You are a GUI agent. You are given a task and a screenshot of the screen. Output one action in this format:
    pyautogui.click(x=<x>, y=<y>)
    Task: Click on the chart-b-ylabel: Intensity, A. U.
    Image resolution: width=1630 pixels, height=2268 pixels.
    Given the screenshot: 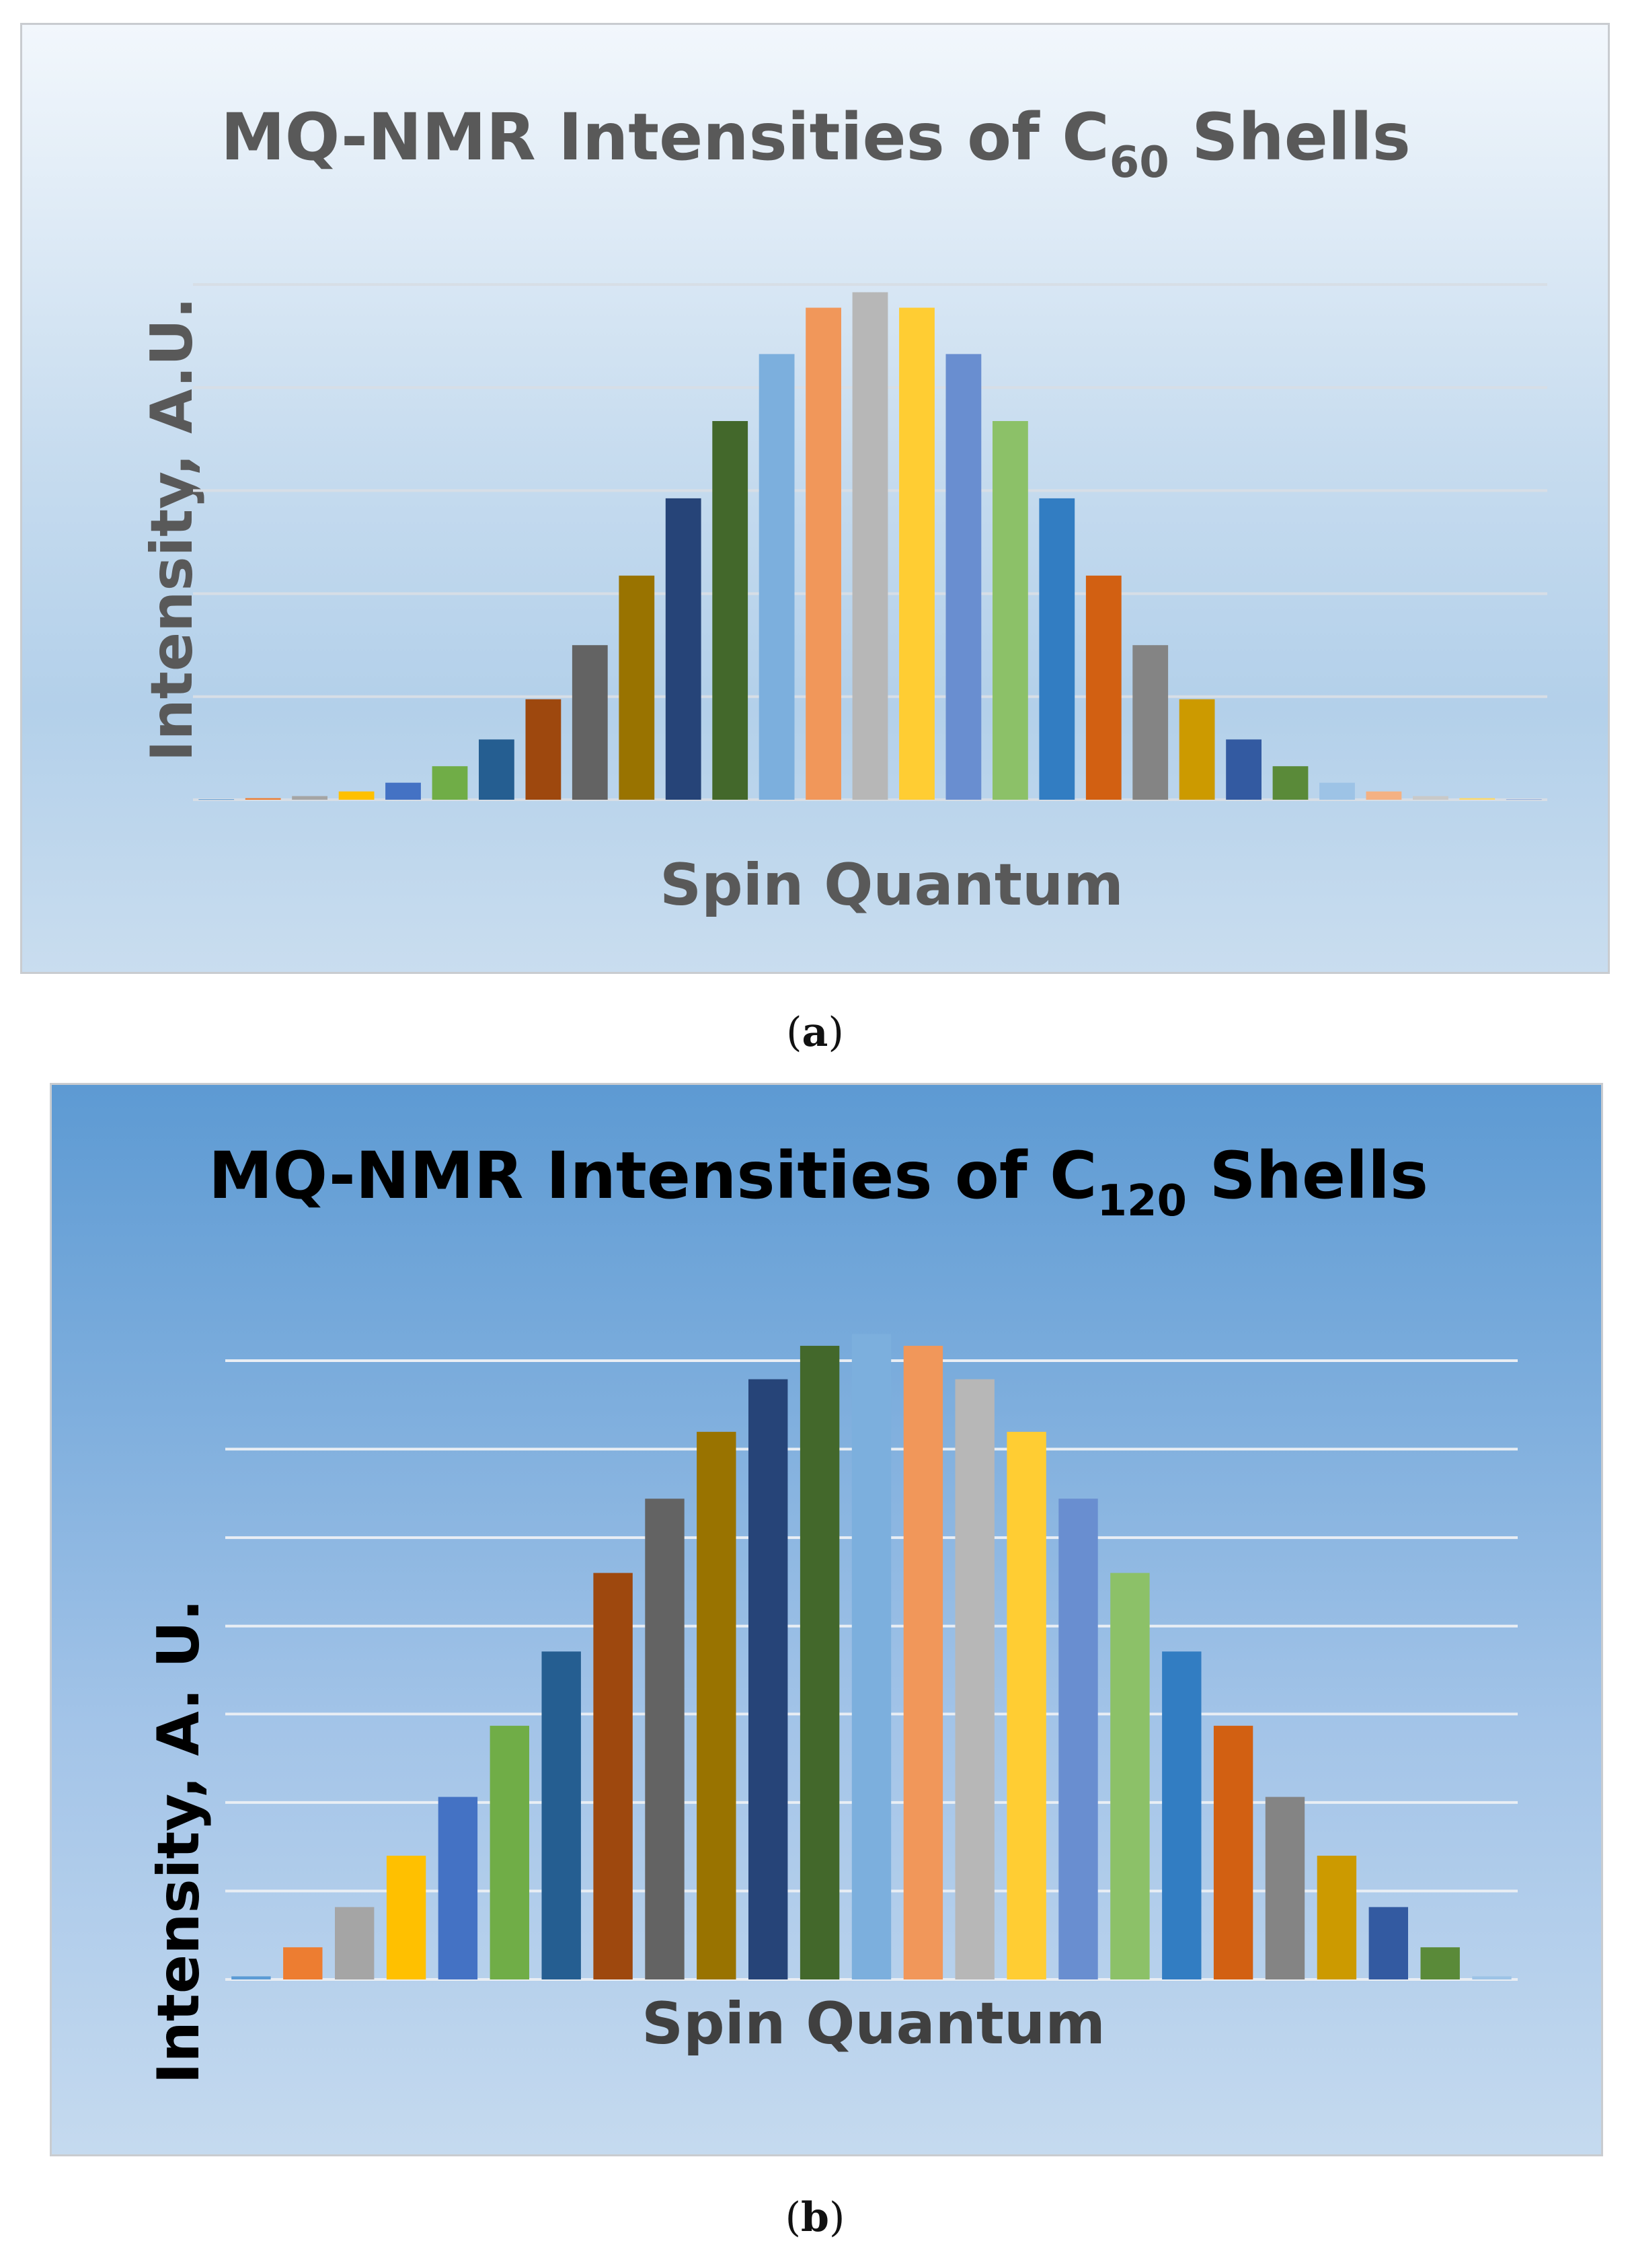 What is the action you would take?
    pyautogui.click(x=179, y=1841)
    